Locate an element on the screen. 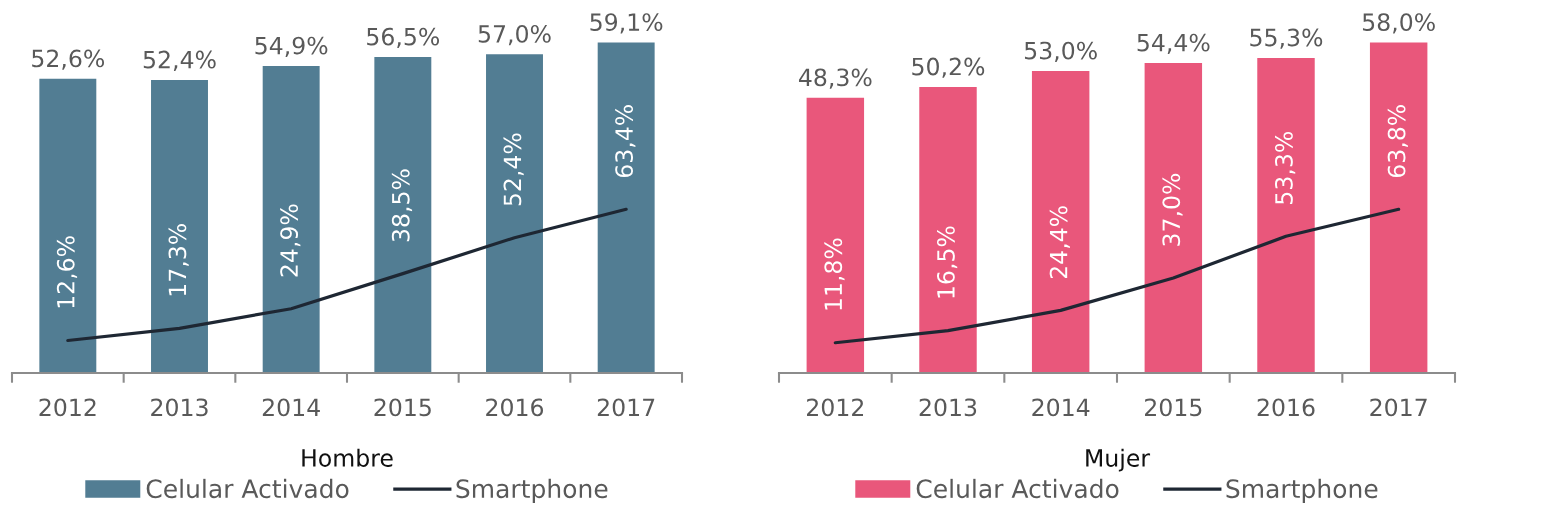 The image size is (1554, 511). data-label: 52,6% is located at coordinates (68, 59).